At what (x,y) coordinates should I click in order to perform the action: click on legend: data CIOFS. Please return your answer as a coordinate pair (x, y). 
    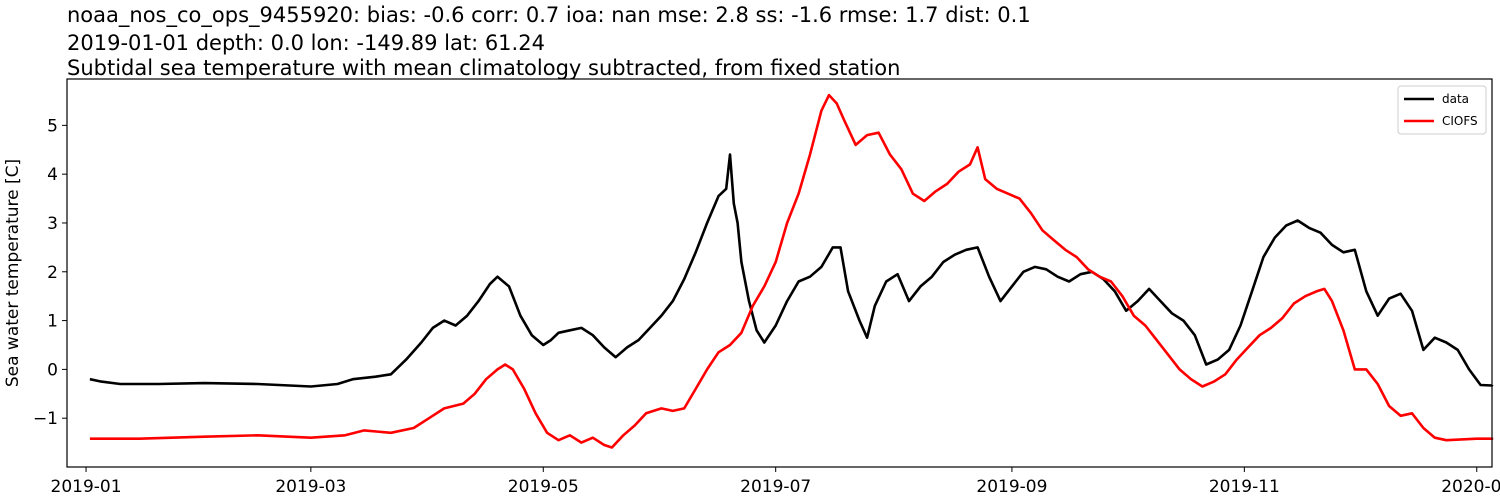
    Looking at the image, I should click on (1442, 110).